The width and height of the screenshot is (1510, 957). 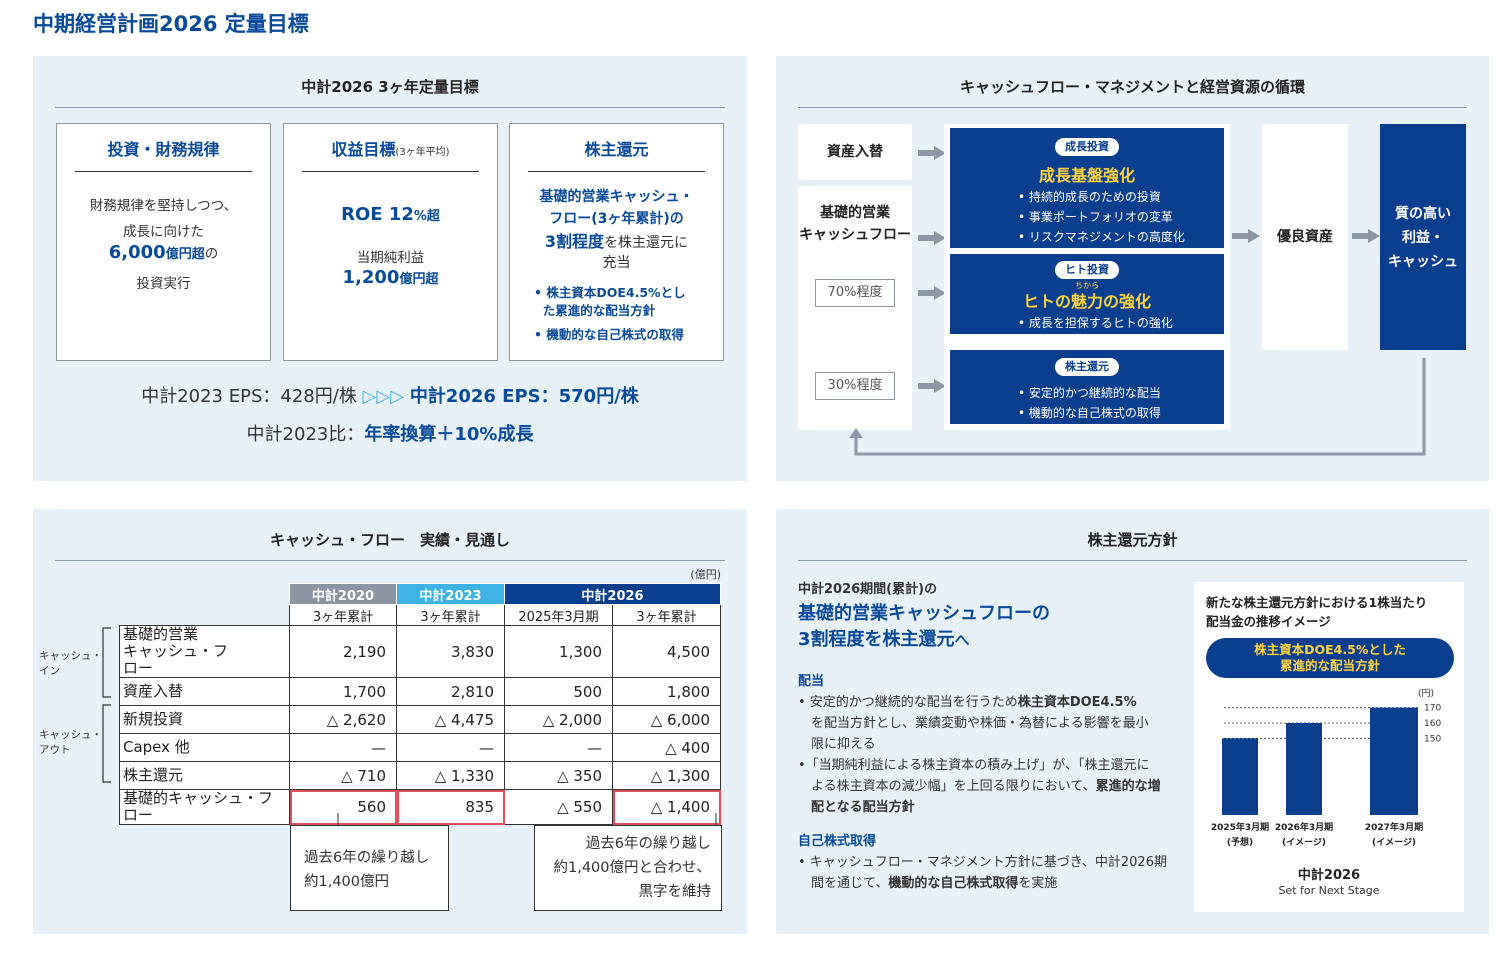 I want to click on table-cell: △ 4,475, so click(x=450, y=719).